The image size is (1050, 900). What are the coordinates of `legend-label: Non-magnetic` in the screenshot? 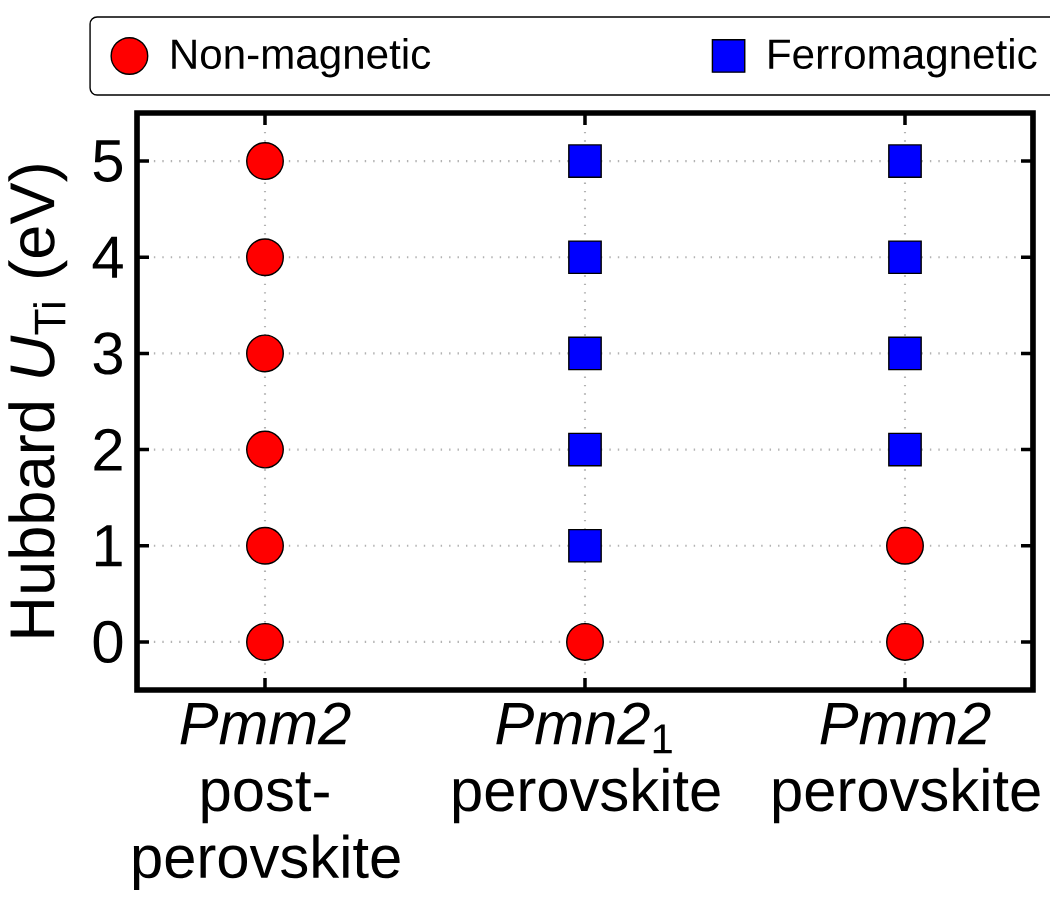 It's located at (301, 58).